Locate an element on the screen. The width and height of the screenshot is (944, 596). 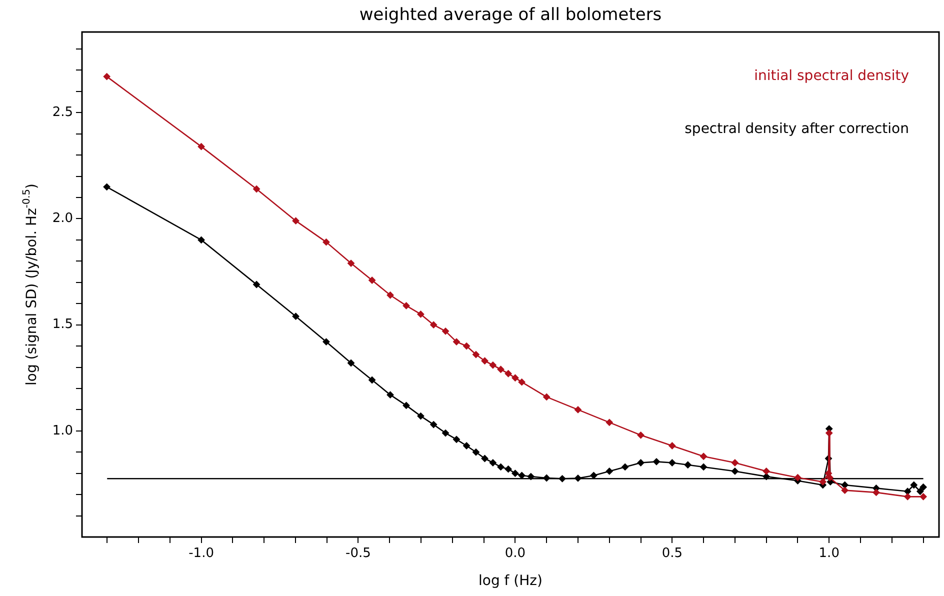
x-tick-label: -0.5 is located at coordinates (358, 554).